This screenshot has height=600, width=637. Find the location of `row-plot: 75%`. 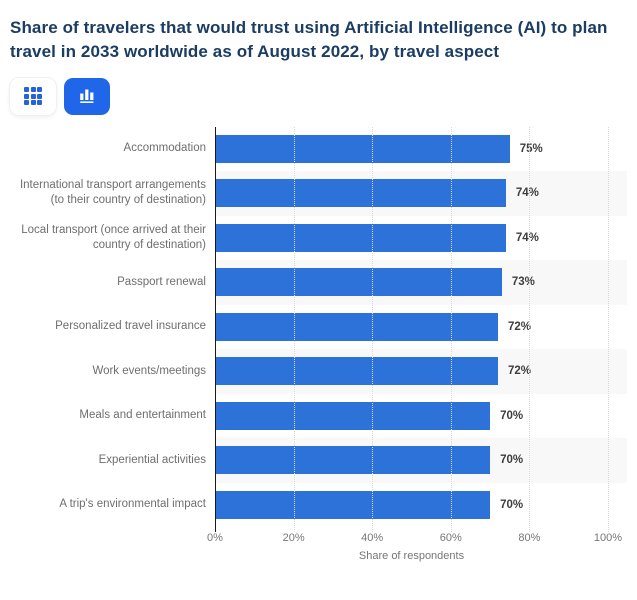

row-plot: 75% is located at coordinates (421, 149).